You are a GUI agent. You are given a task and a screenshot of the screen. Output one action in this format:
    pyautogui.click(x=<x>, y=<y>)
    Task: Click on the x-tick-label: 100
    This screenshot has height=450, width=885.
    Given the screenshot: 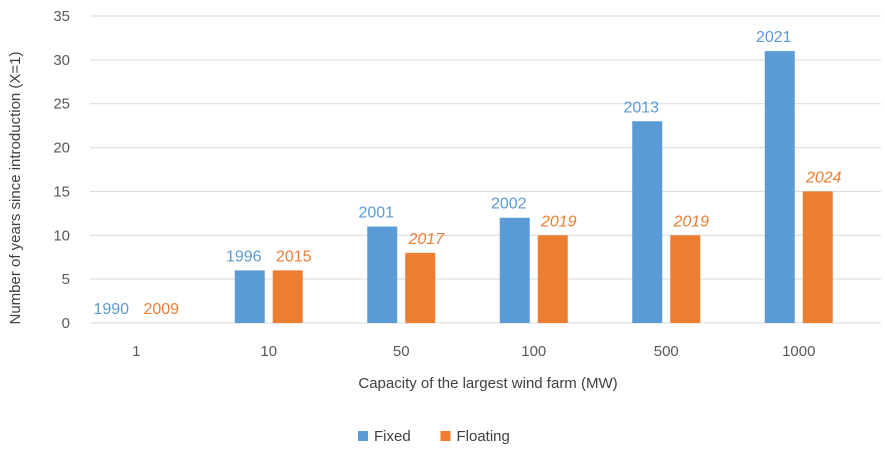 What is the action you would take?
    pyautogui.click(x=533, y=351)
    